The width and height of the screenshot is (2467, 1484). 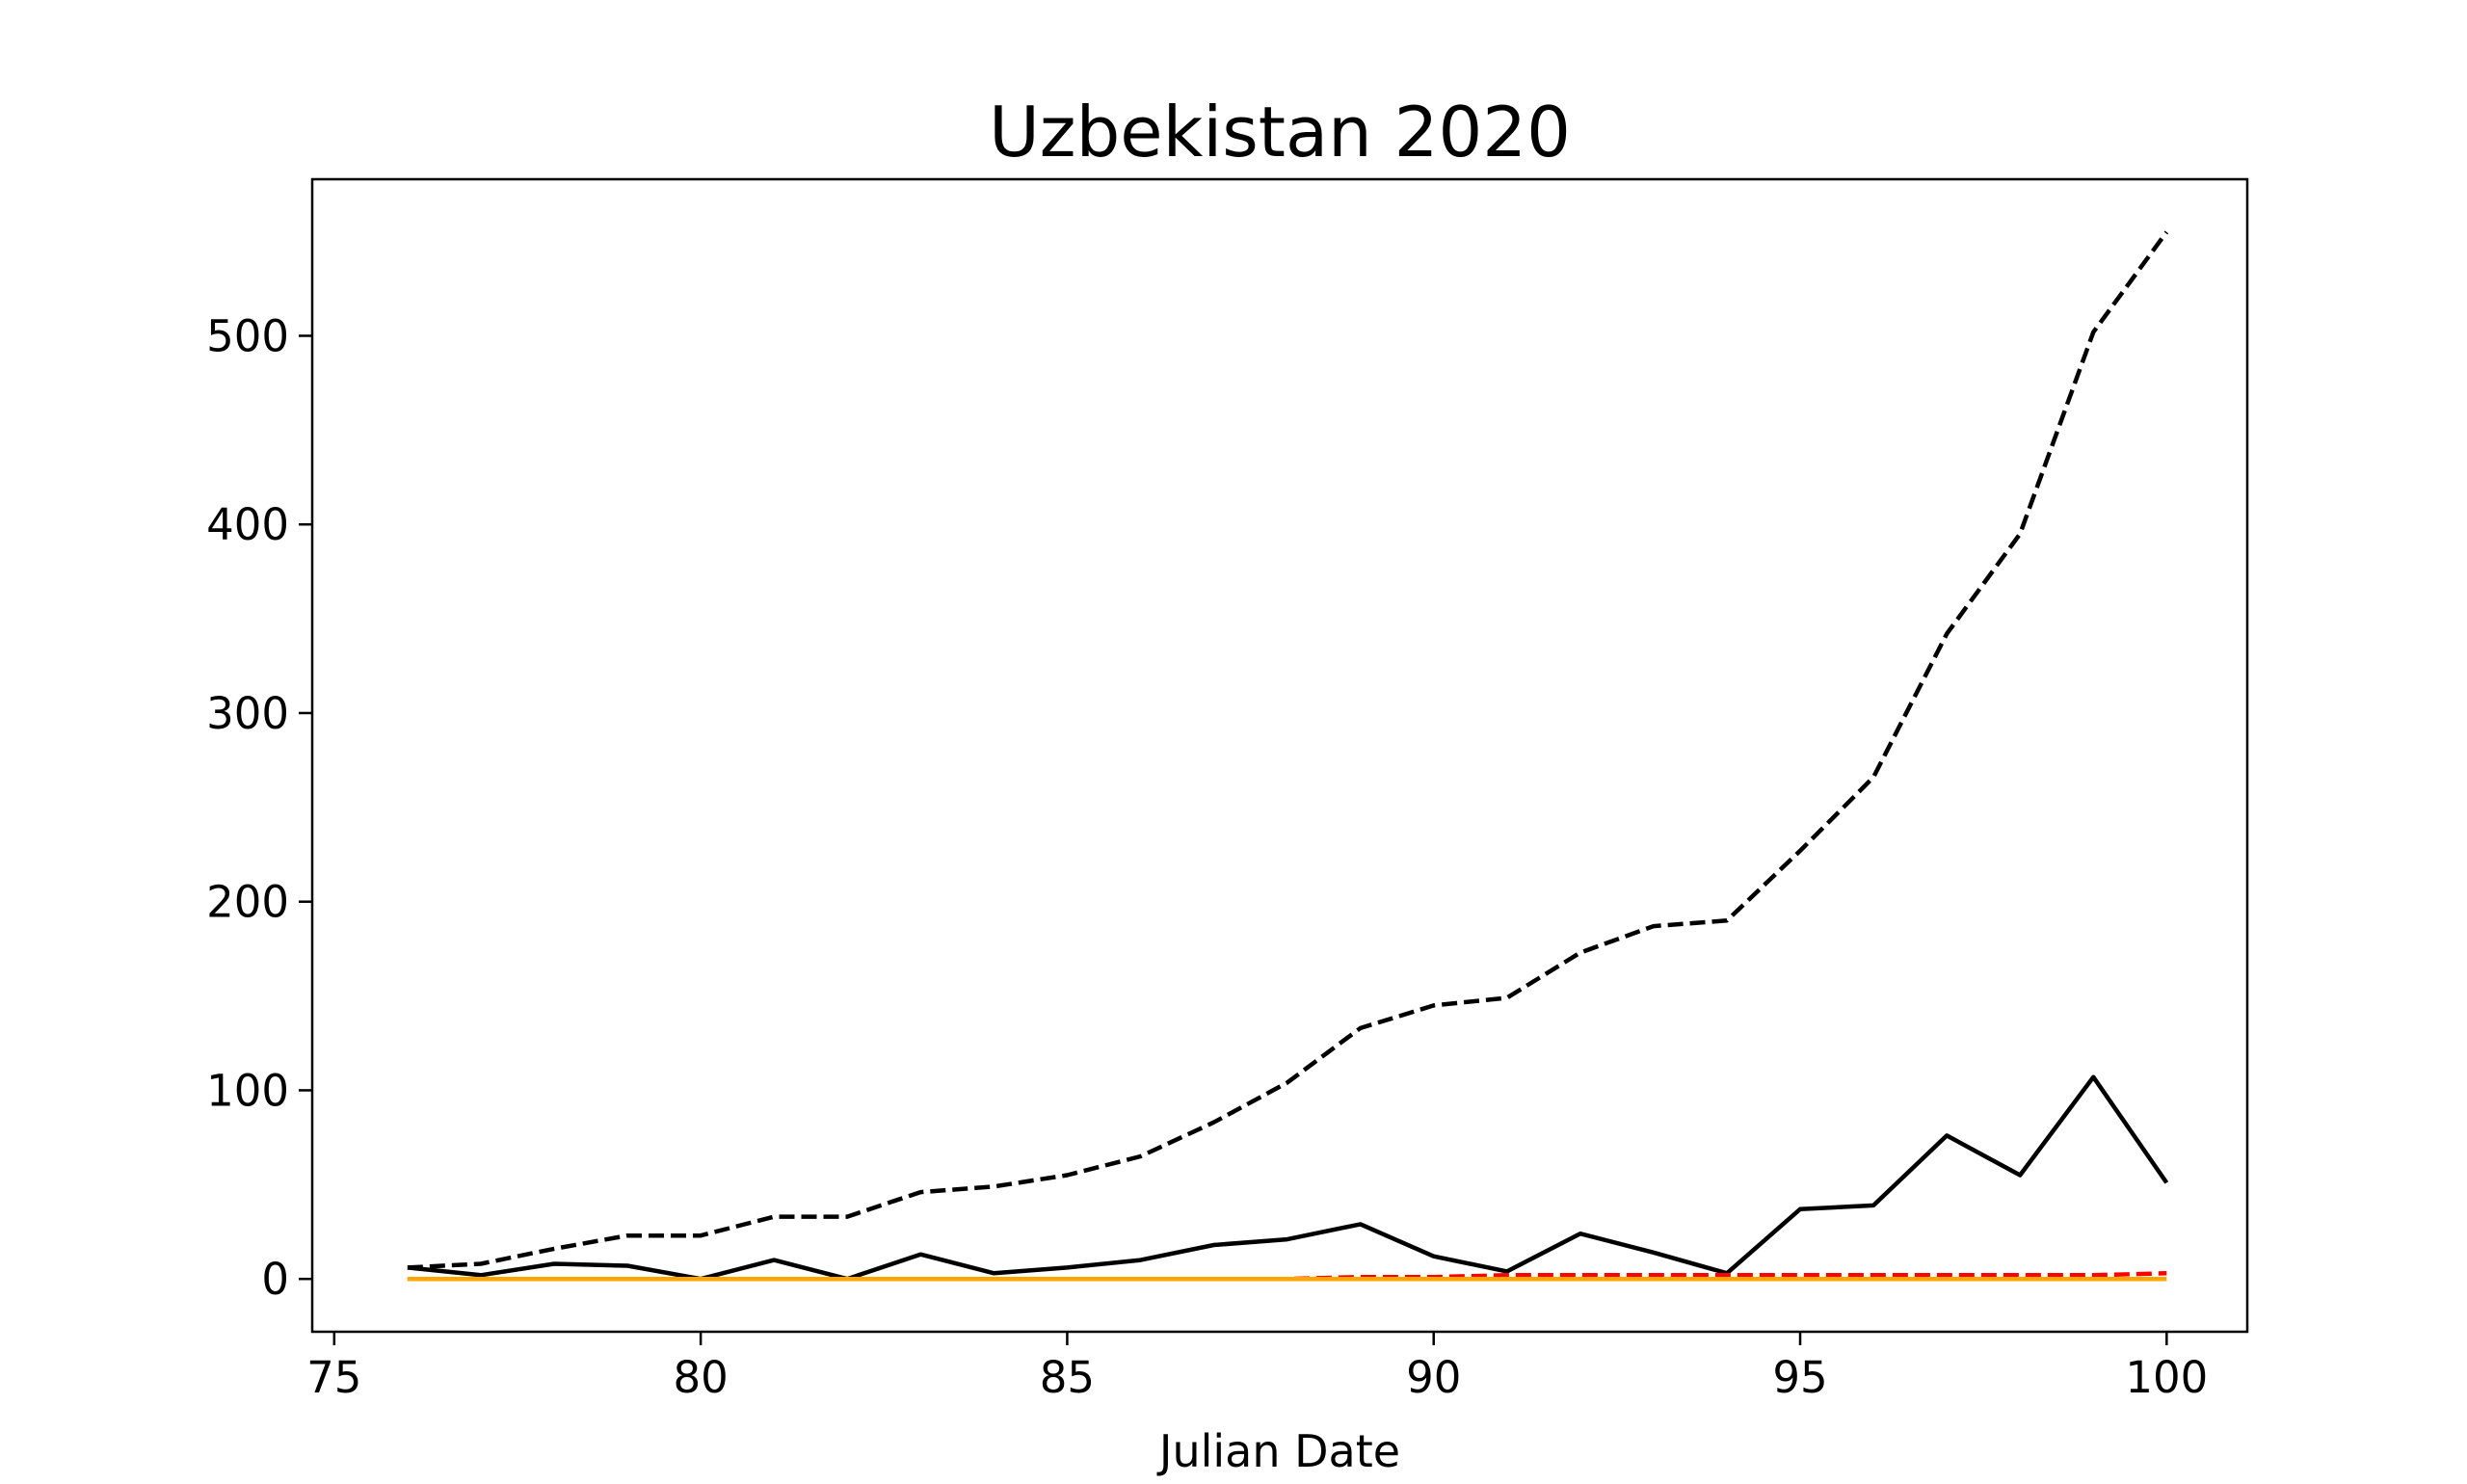 I want to click on x-tick-label: 80, so click(x=700, y=1377).